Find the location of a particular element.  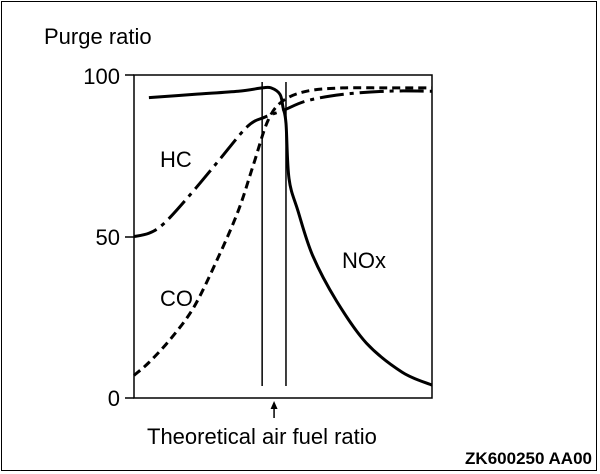

figure-code: ZK600250 AA00 is located at coordinates (528, 458).